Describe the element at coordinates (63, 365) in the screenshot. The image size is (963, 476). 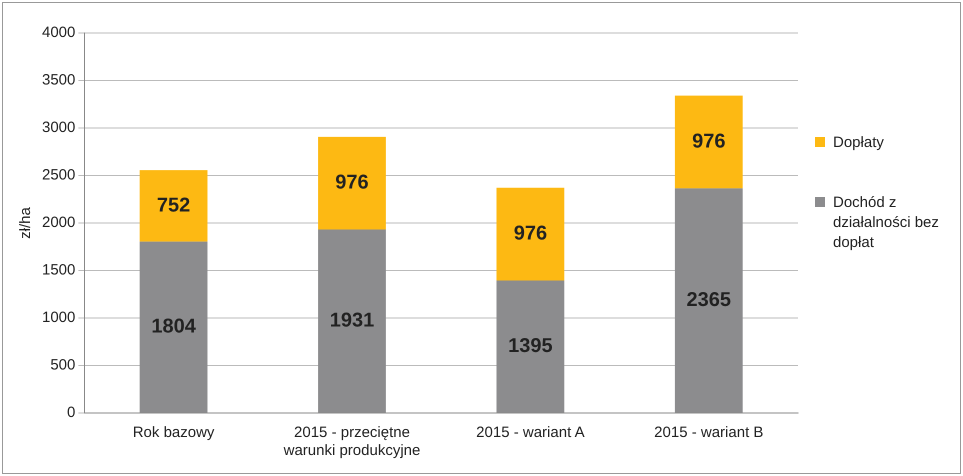
I see `y-tick-label: 500` at that location.